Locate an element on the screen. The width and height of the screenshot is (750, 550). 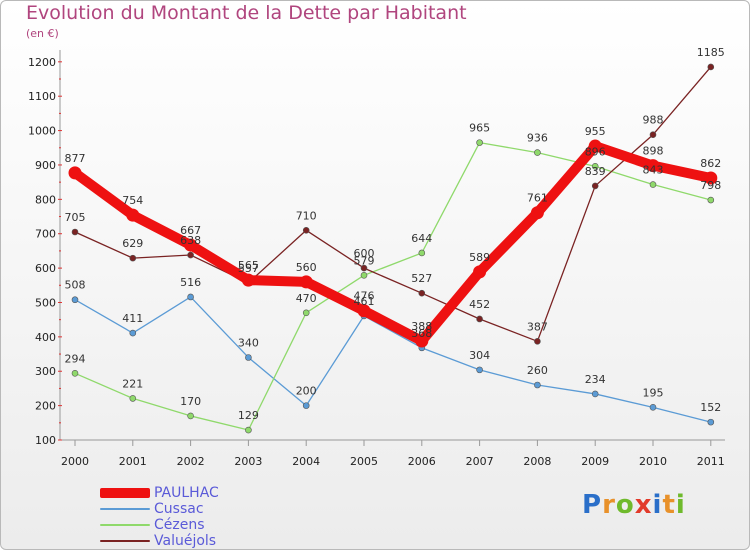
data-label: 862 is located at coordinates (710, 163).